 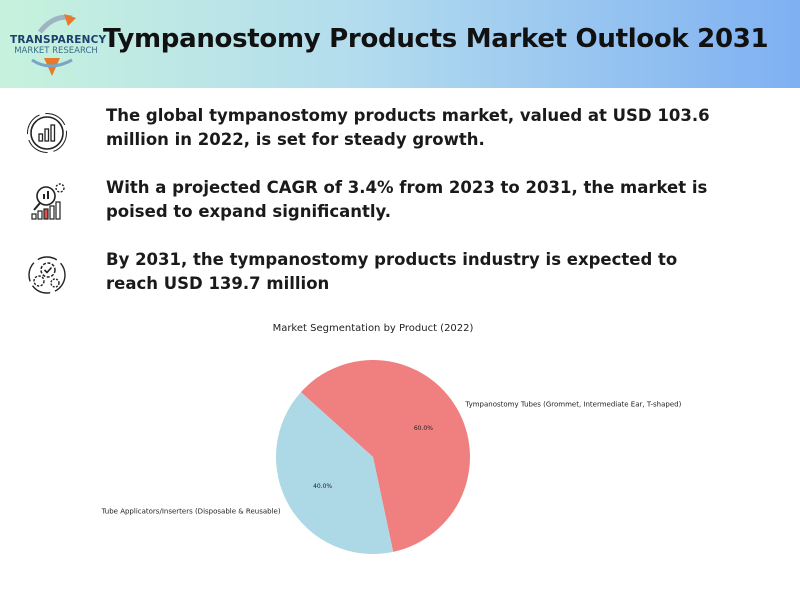 What do you see at coordinates (47, 201) in the screenshot?
I see `growth-magnifier-icon` at bounding box center [47, 201].